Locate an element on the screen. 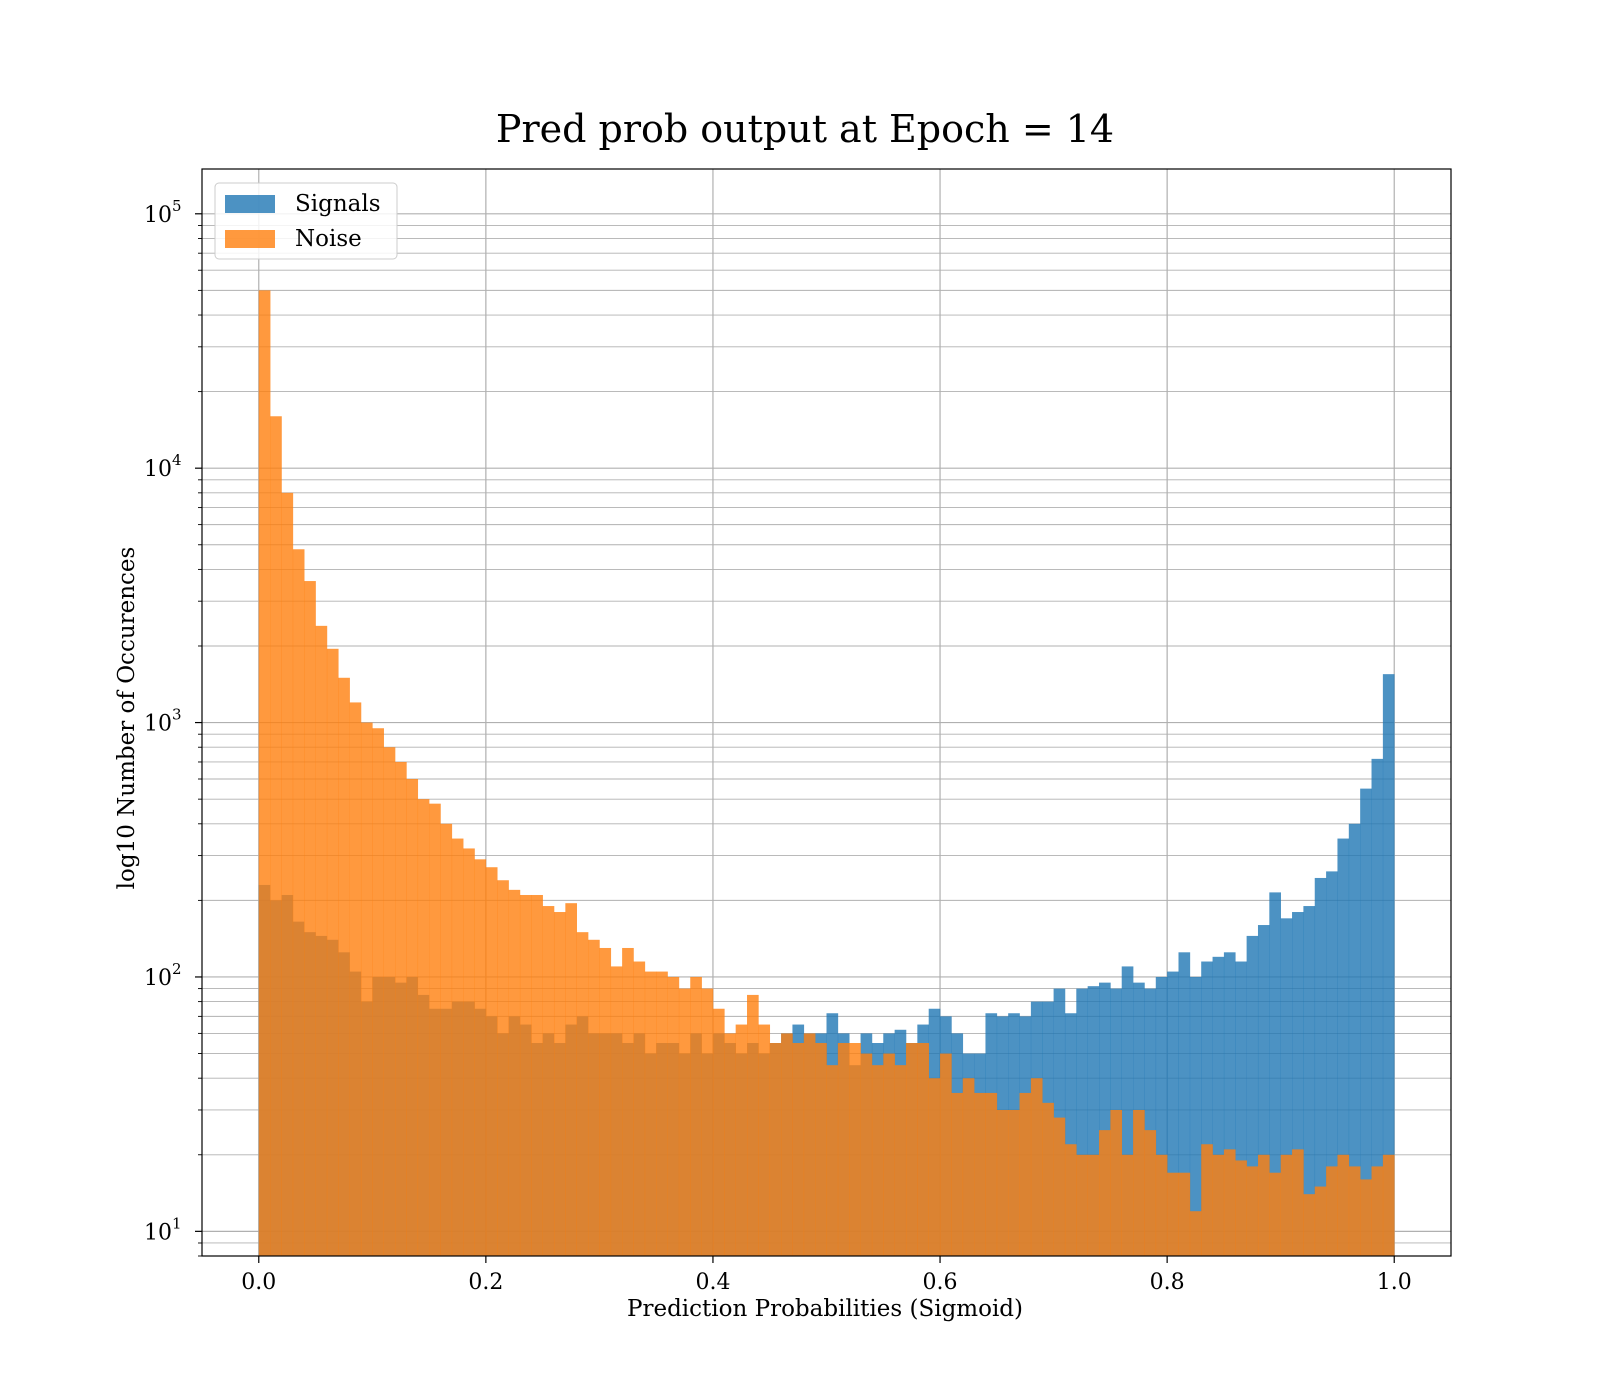  legend-label-noise: Noise is located at coordinates (328, 239).